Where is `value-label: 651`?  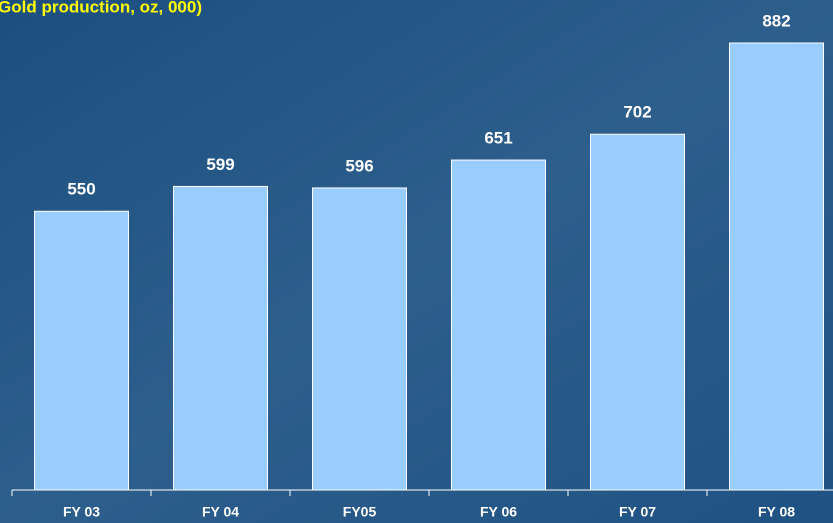
value-label: 651 is located at coordinates (498, 138).